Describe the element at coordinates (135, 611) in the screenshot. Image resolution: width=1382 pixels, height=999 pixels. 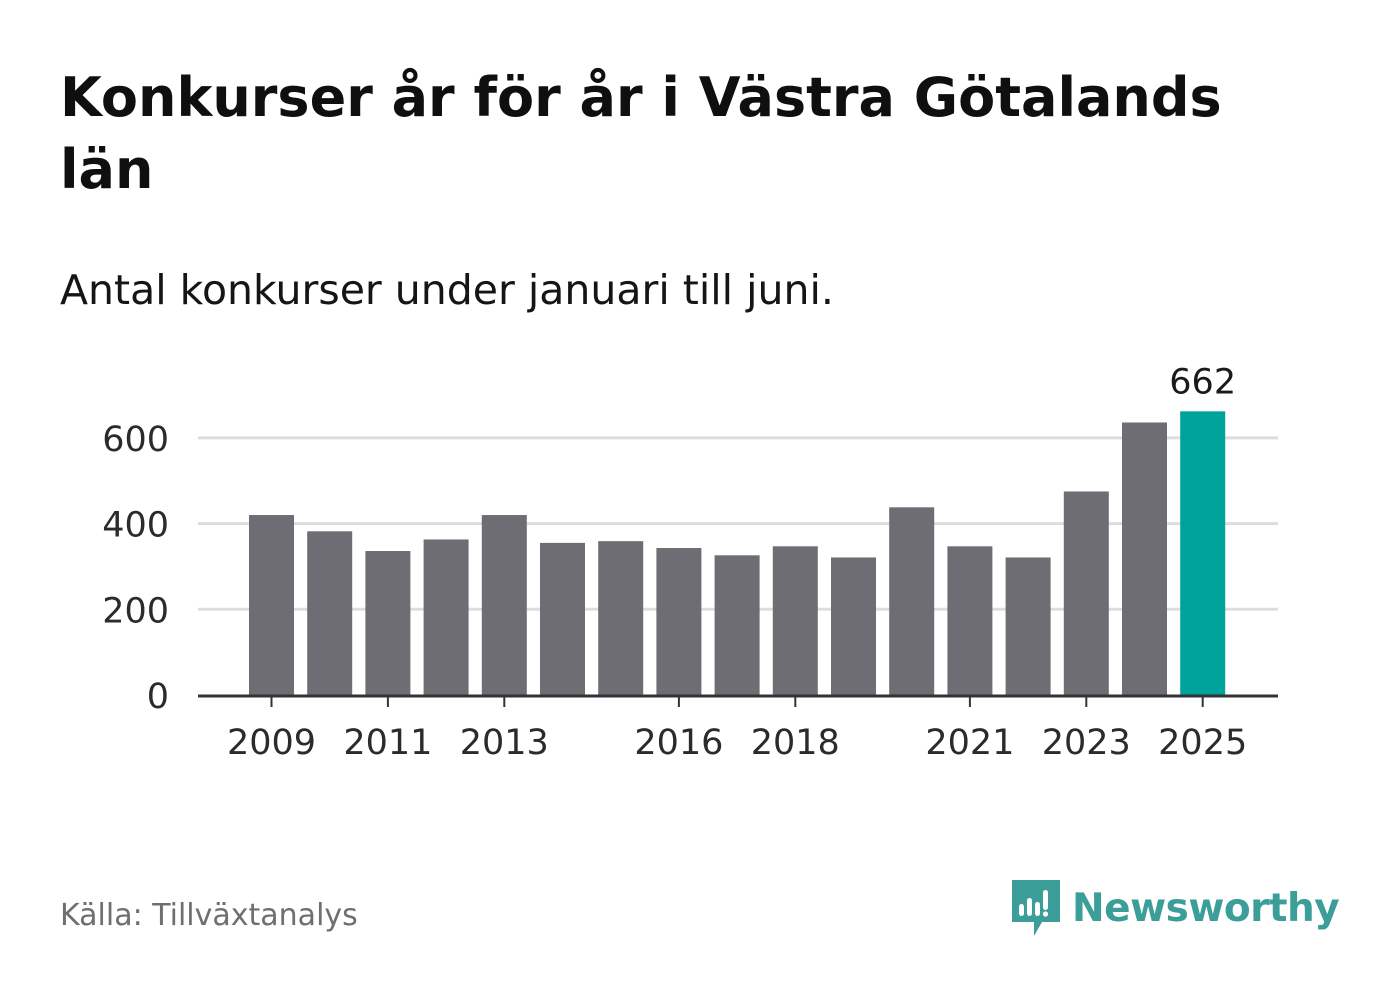
I see `y-tick-label: 200` at that location.